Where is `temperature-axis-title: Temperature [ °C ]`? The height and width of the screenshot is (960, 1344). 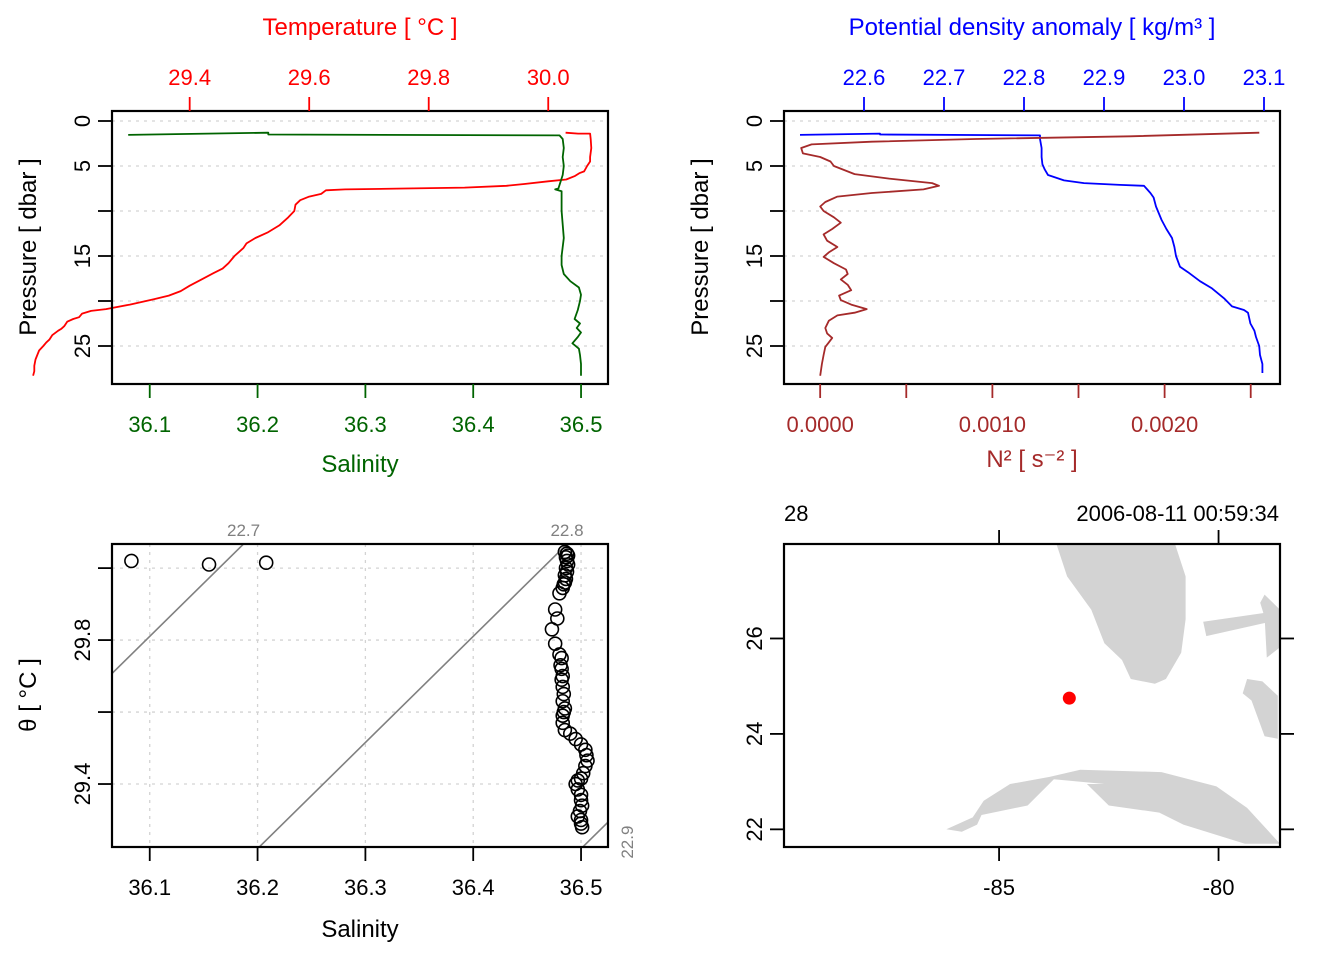
temperature-axis-title: Temperature [ °C ] is located at coordinates (360, 27).